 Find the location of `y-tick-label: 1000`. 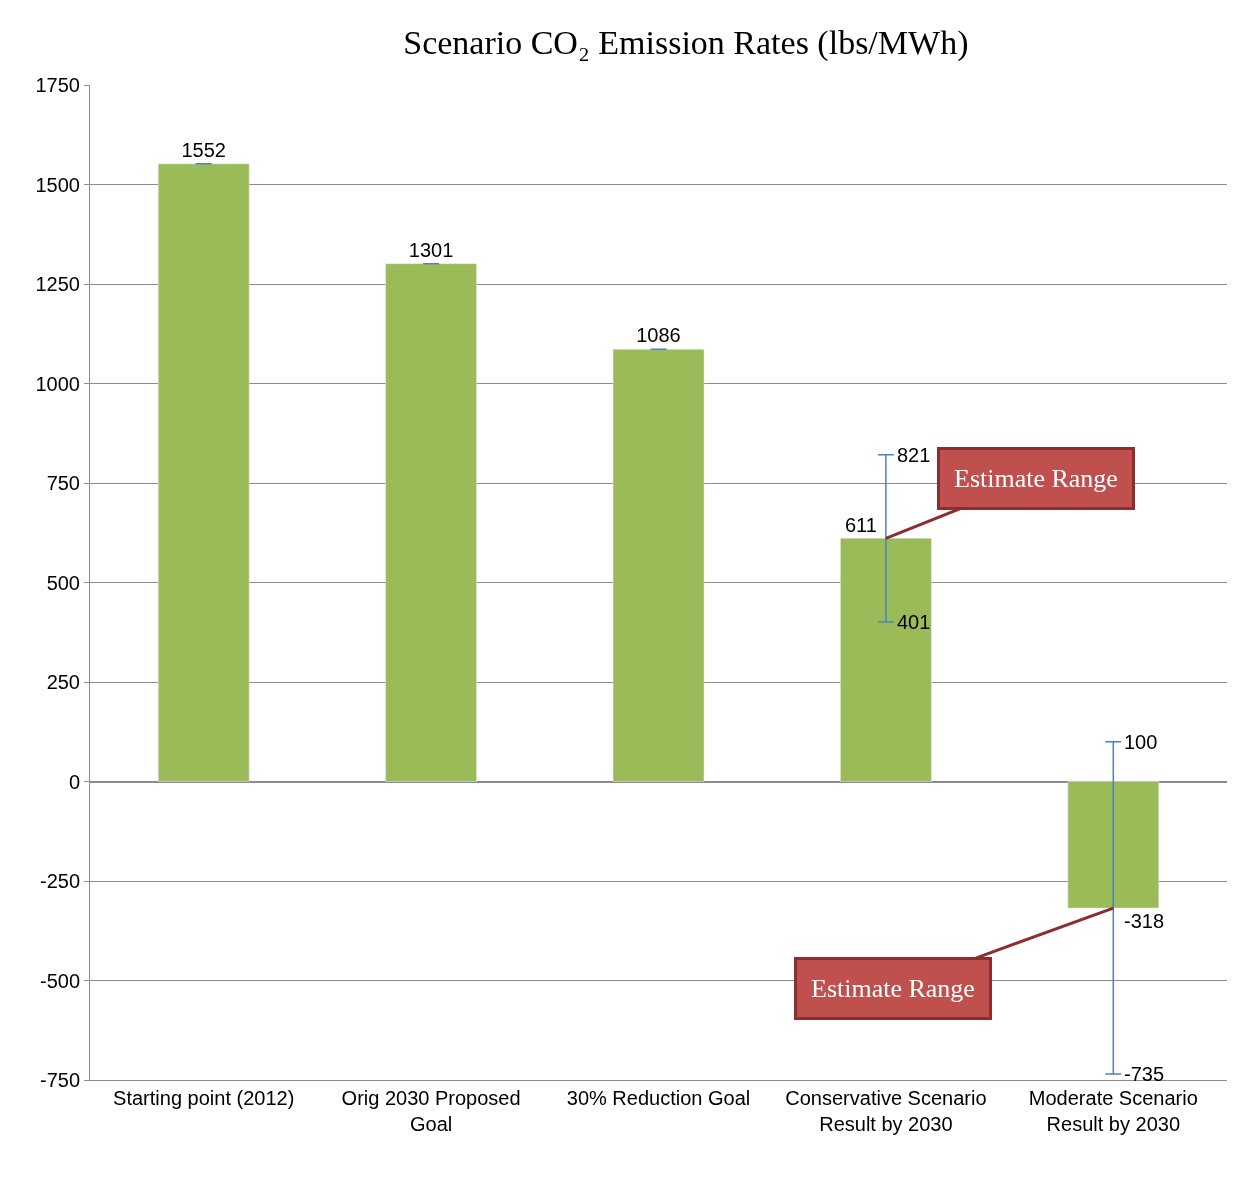

y-tick-label: 1000 is located at coordinates (57, 383).